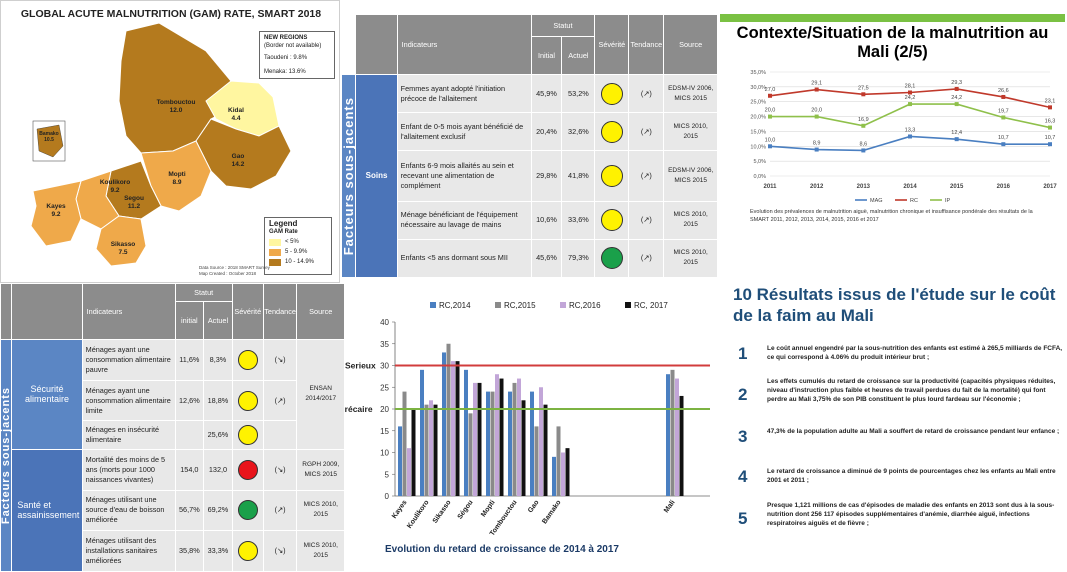 The width and height of the screenshot is (1067, 572). Describe the element at coordinates (585, 305) in the screenshot. I see `legend-label: RC,2016` at that location.